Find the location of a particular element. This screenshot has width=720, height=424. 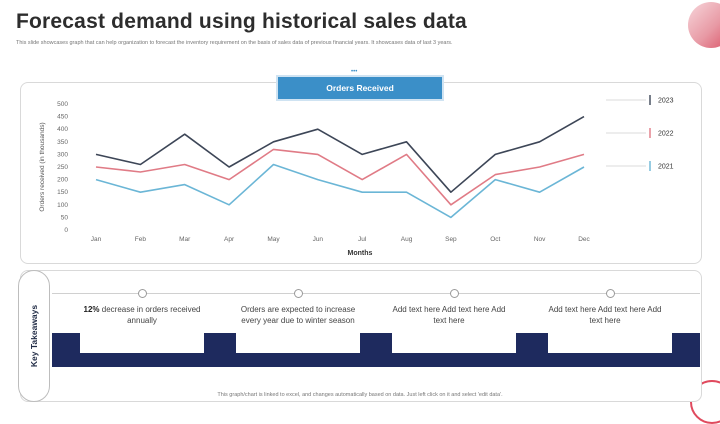

y-tick-label: 250 is located at coordinates (62, 167).